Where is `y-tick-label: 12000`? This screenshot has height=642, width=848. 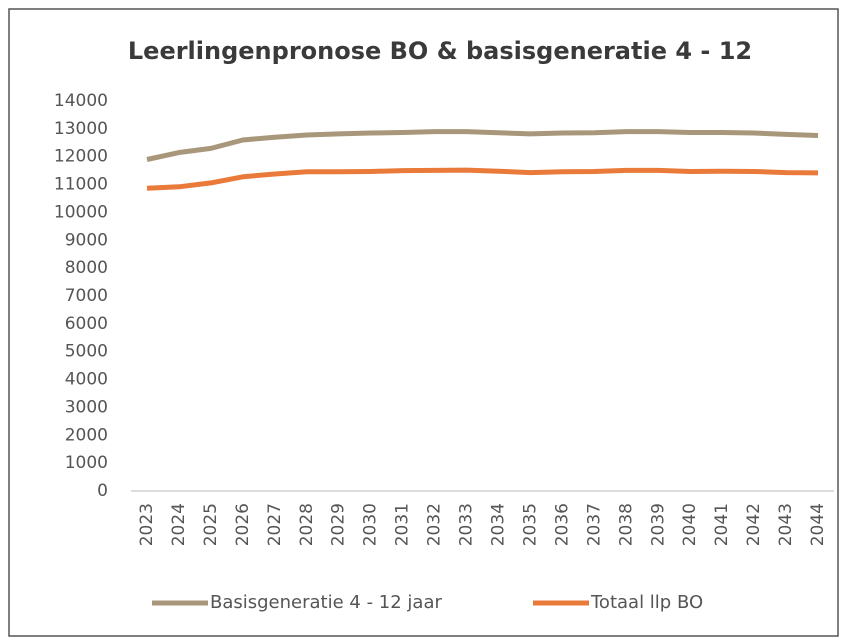 y-tick-label: 12000 is located at coordinates (81, 157).